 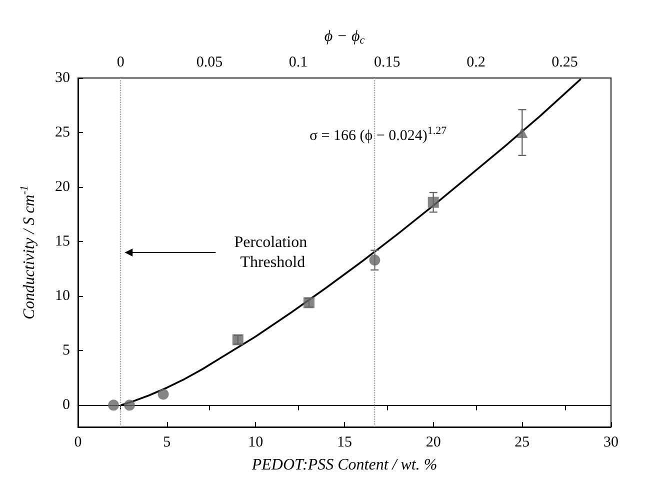 I want to click on x-tick-label: 20, so click(x=433, y=442).